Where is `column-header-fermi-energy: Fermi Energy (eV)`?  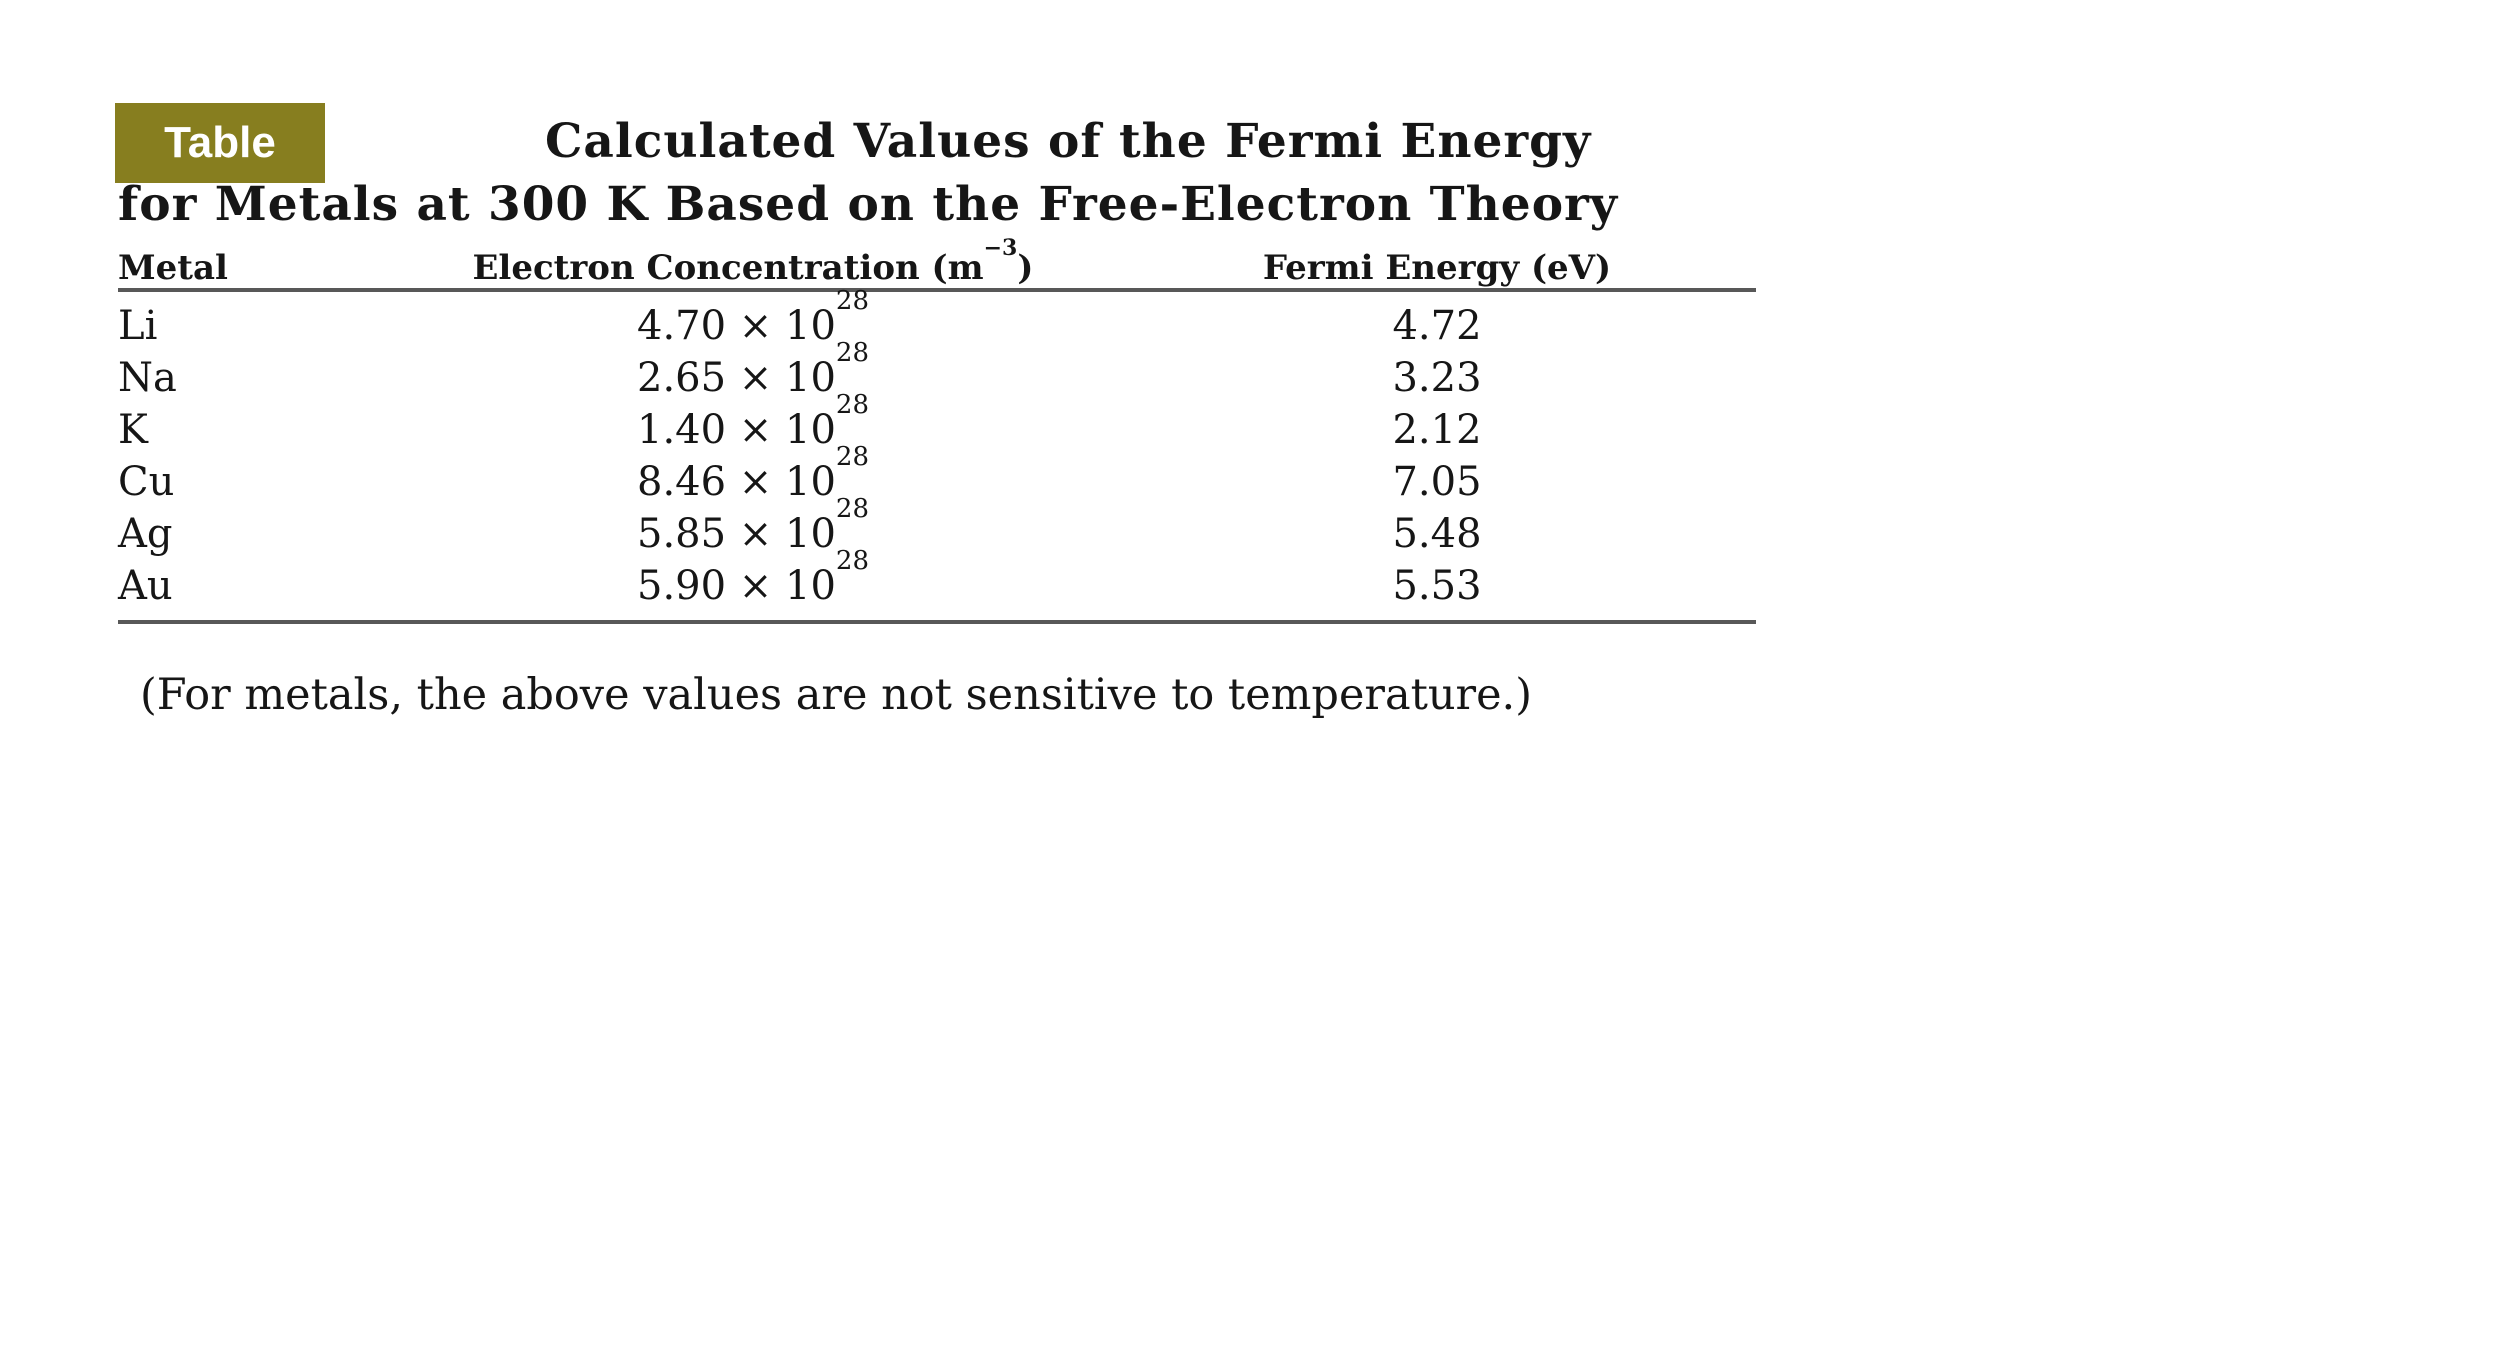 column-header-fermi-energy: Fermi Energy (eV) is located at coordinates (1437, 268).